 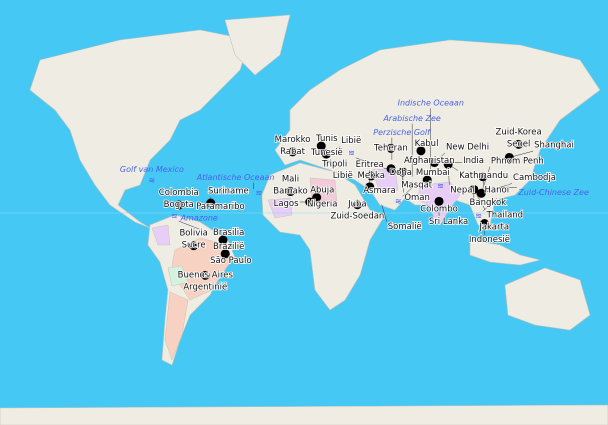 I want to click on city-label: Seoel, so click(x=518, y=144).